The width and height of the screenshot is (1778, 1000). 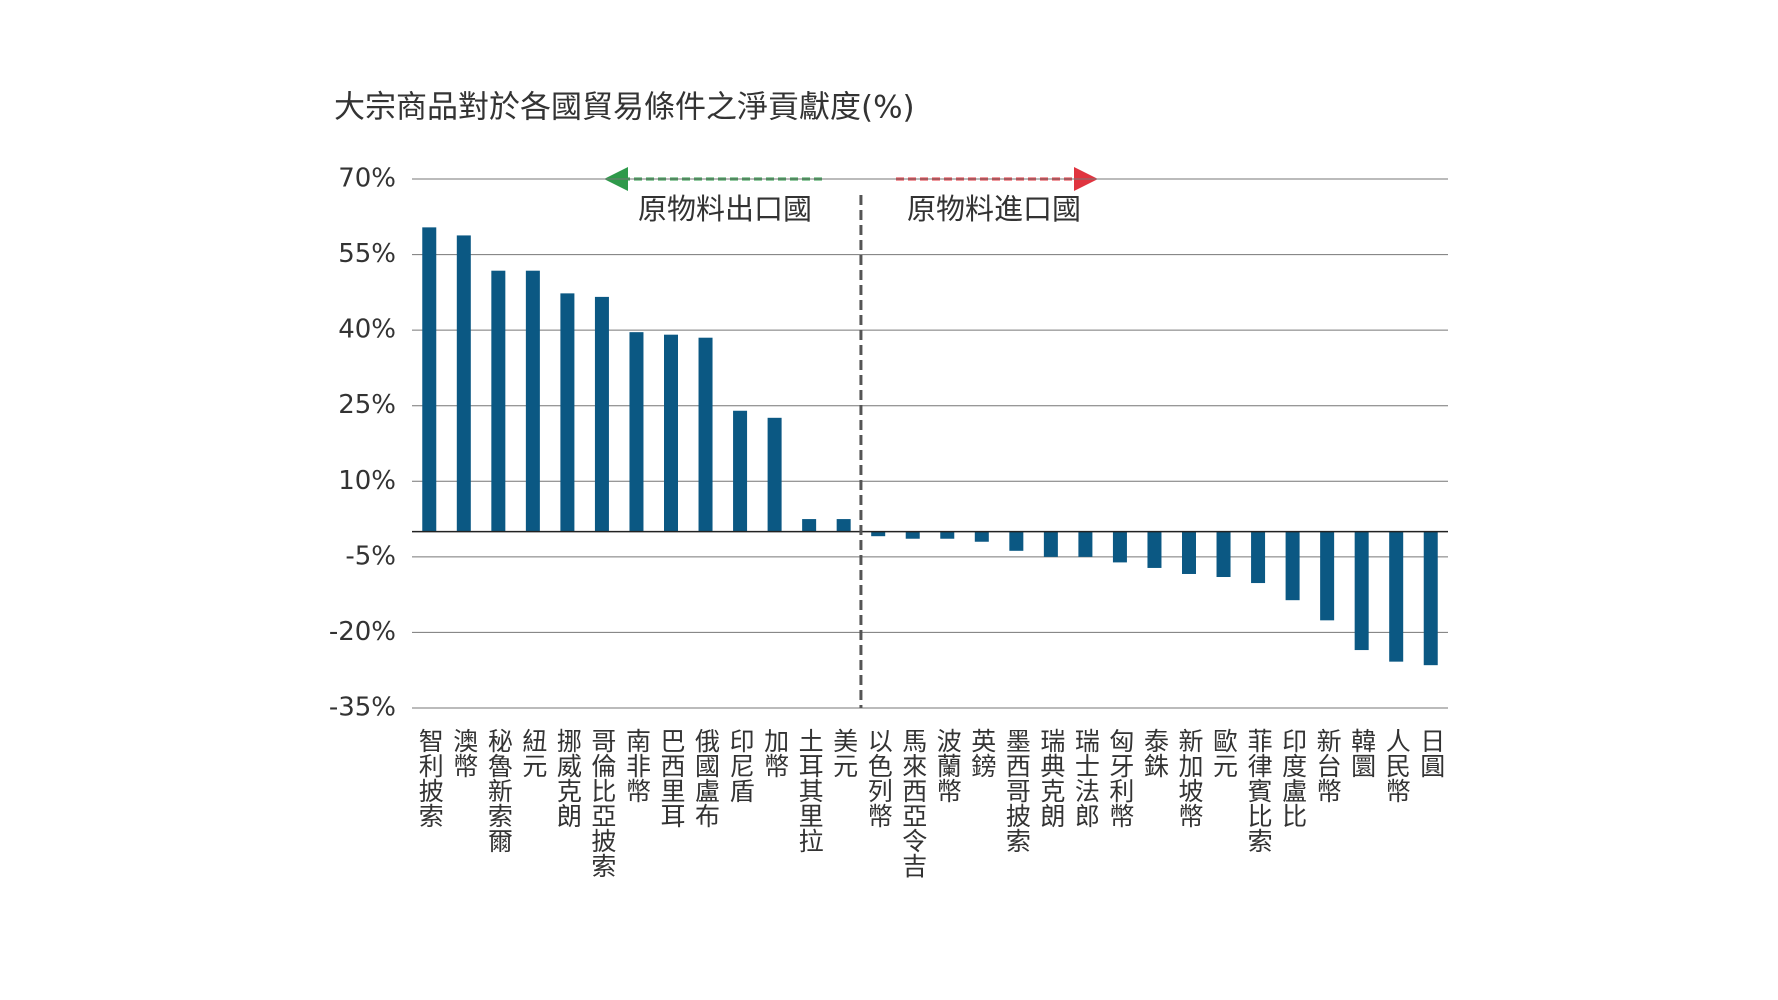 I want to click on x-tick-label: 瑞典克朗, so click(x=1051, y=778).